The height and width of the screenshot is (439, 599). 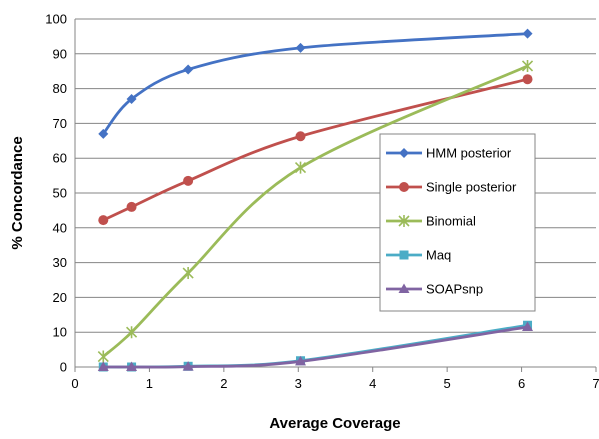 I want to click on legend-label: HMM posterior, so click(x=469, y=153).